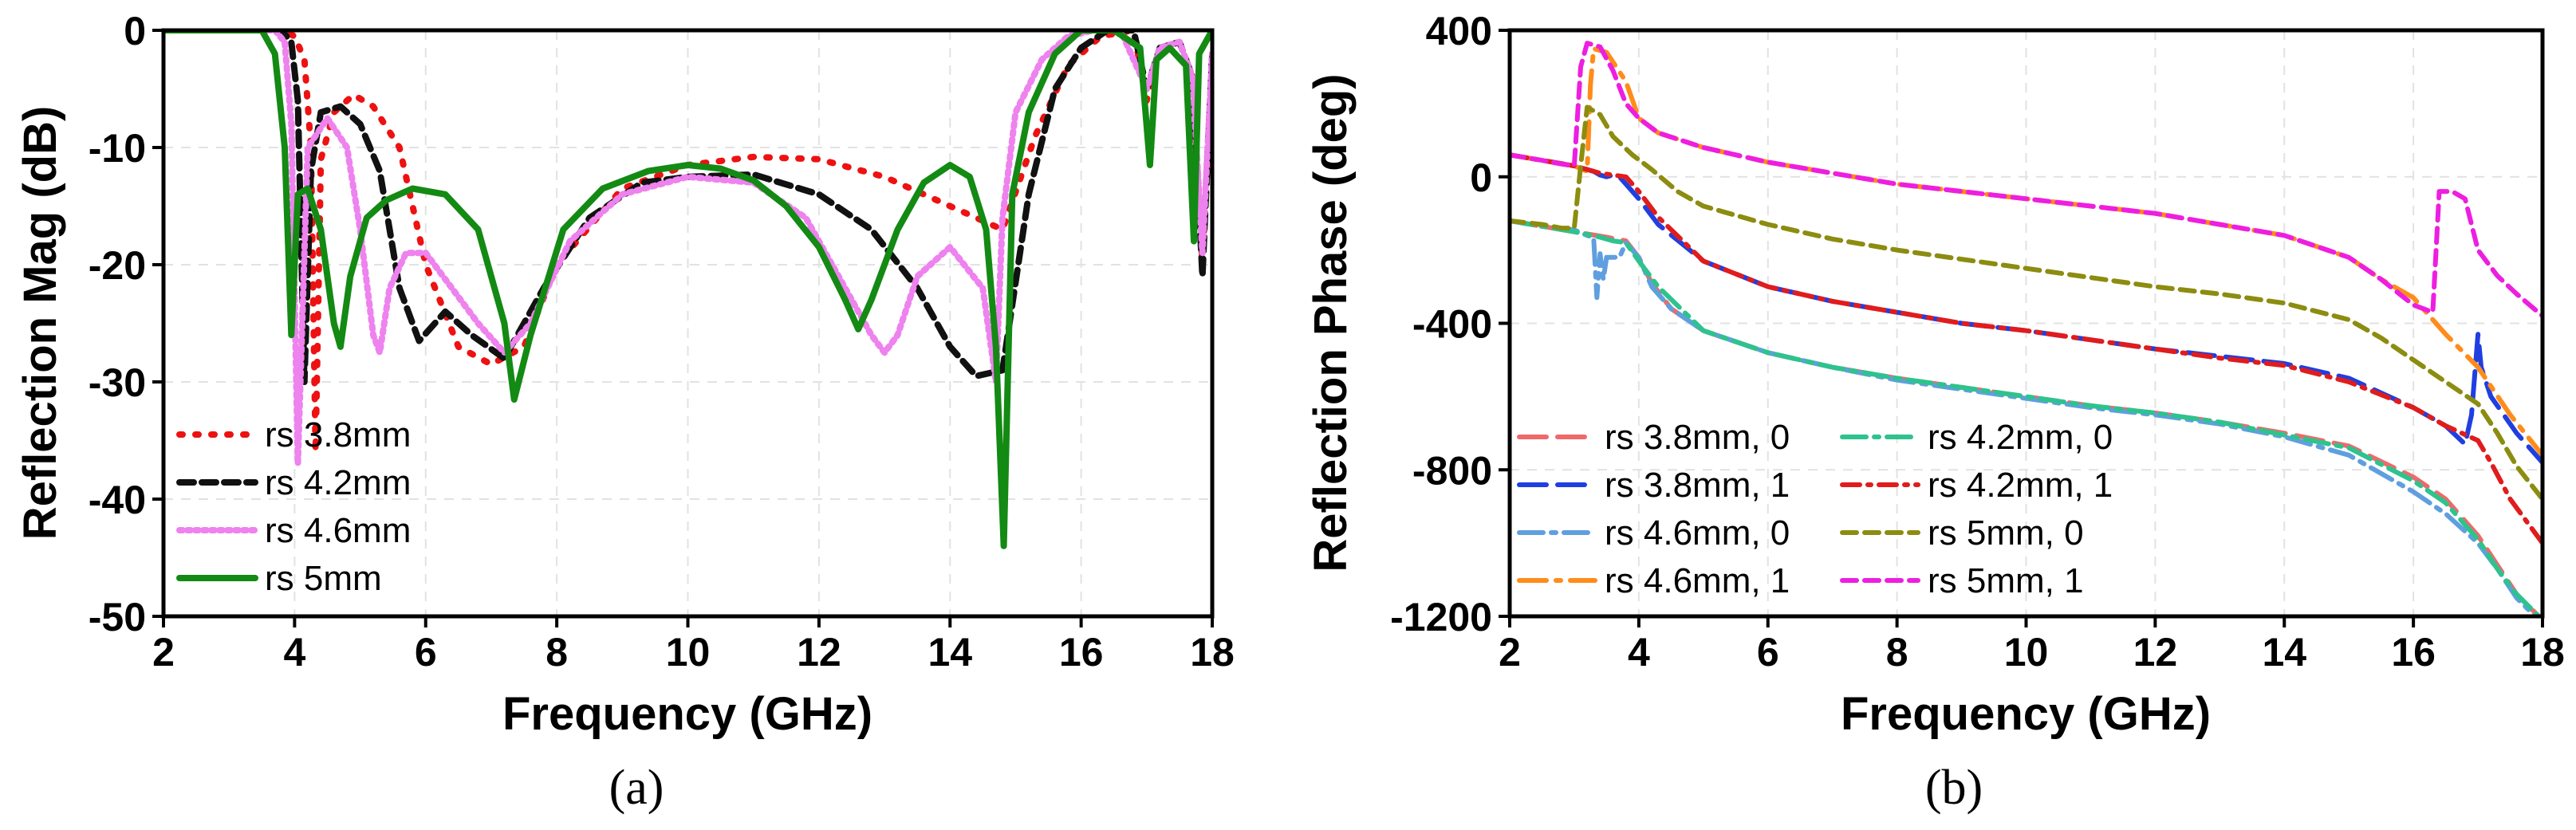 The height and width of the screenshot is (830, 2576). I want to click on y-tick-labels: 0 -10 -20 -30 -40 -50, so click(117, 324).